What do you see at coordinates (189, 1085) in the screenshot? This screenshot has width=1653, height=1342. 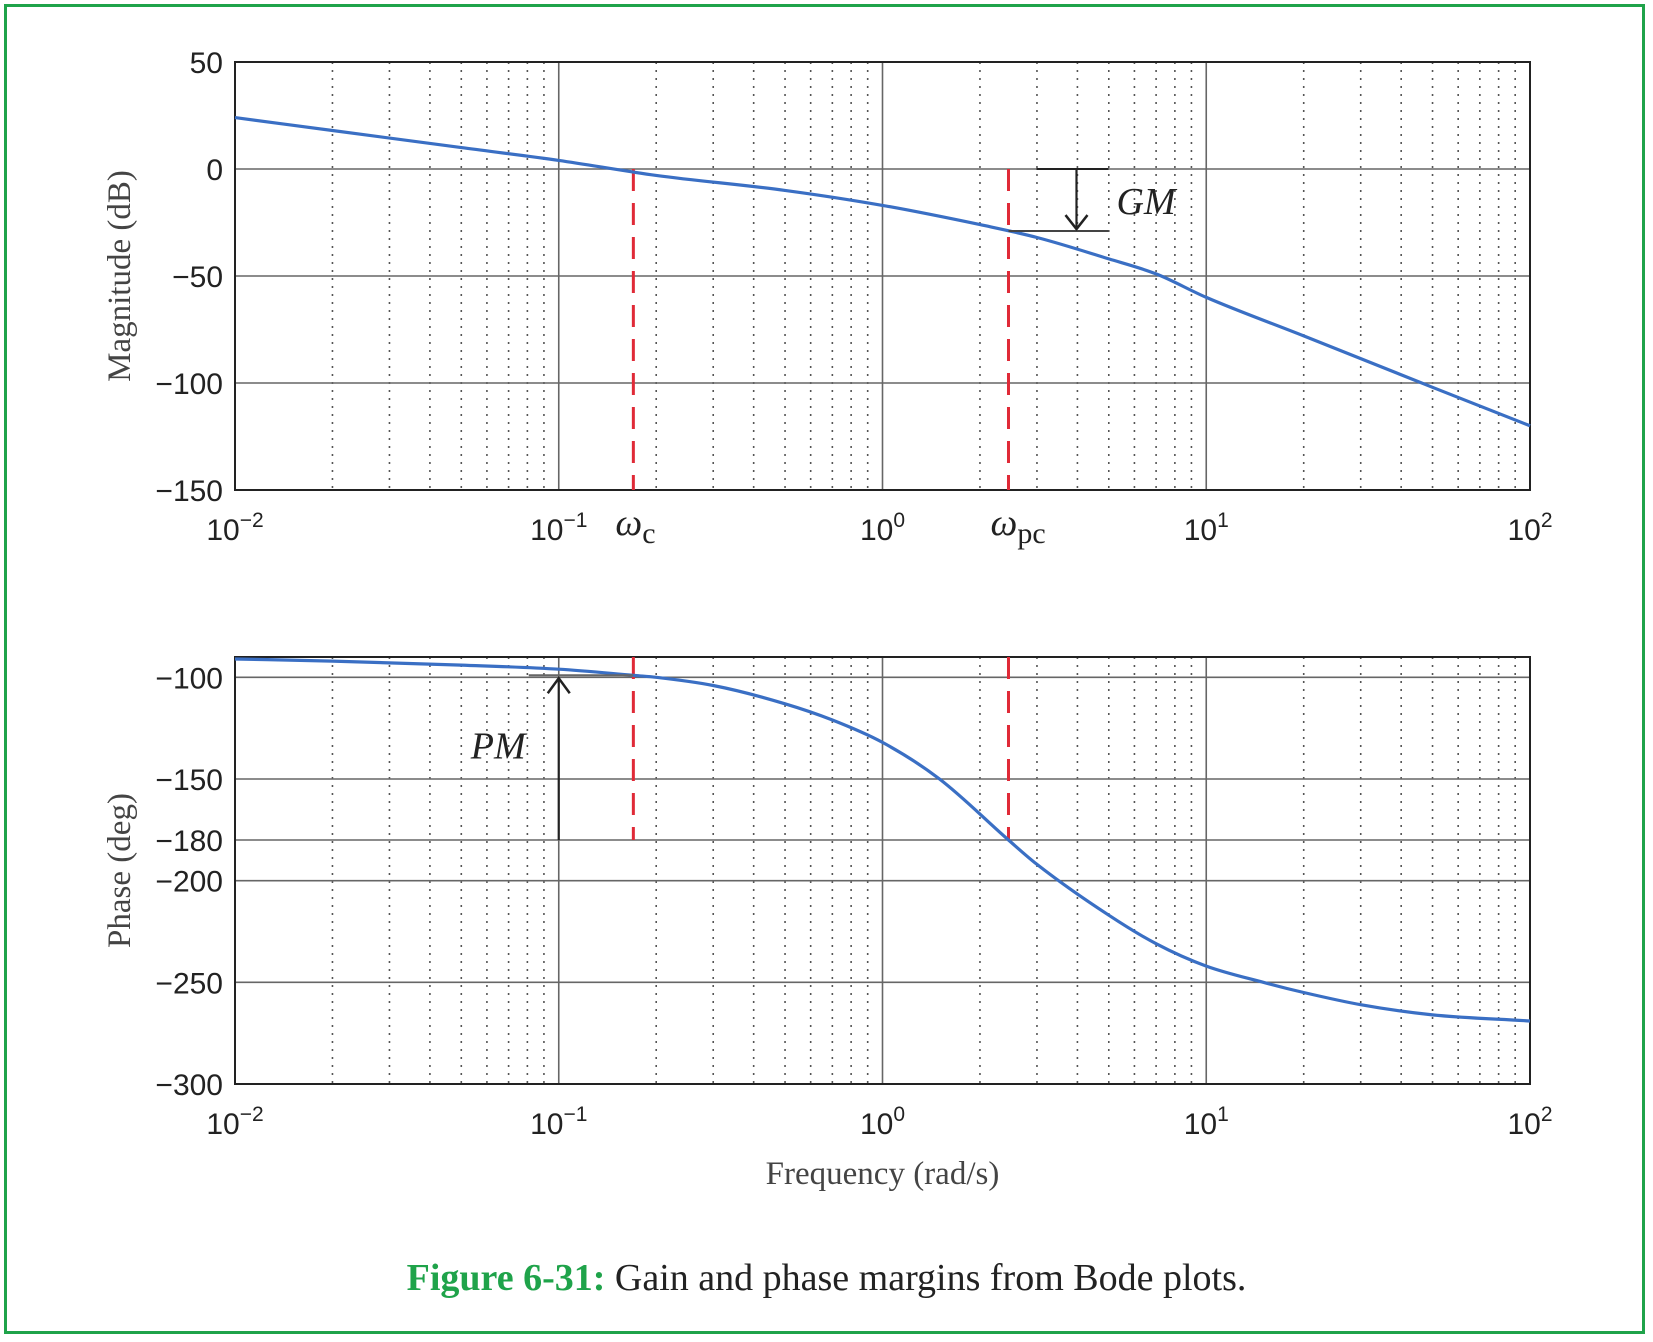 I see `phase-ytick-label: −300` at bounding box center [189, 1085].